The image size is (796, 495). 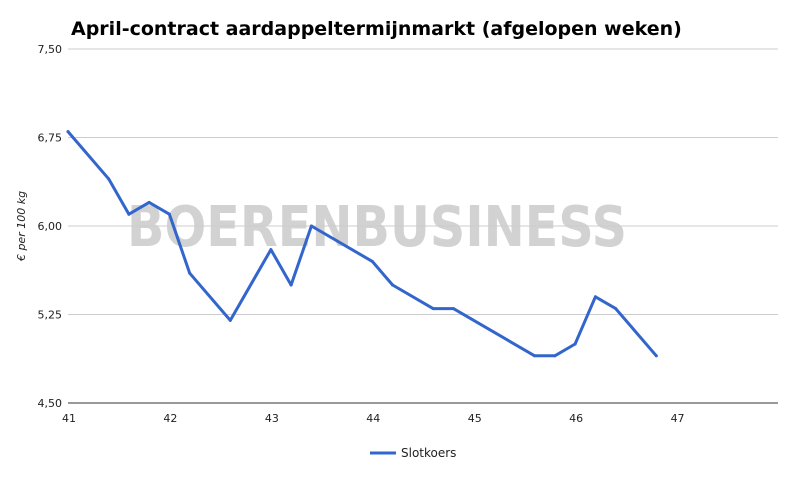 What do you see at coordinates (428, 453) in the screenshot?
I see `legend-label-slotkoers: Slotkoers` at bounding box center [428, 453].